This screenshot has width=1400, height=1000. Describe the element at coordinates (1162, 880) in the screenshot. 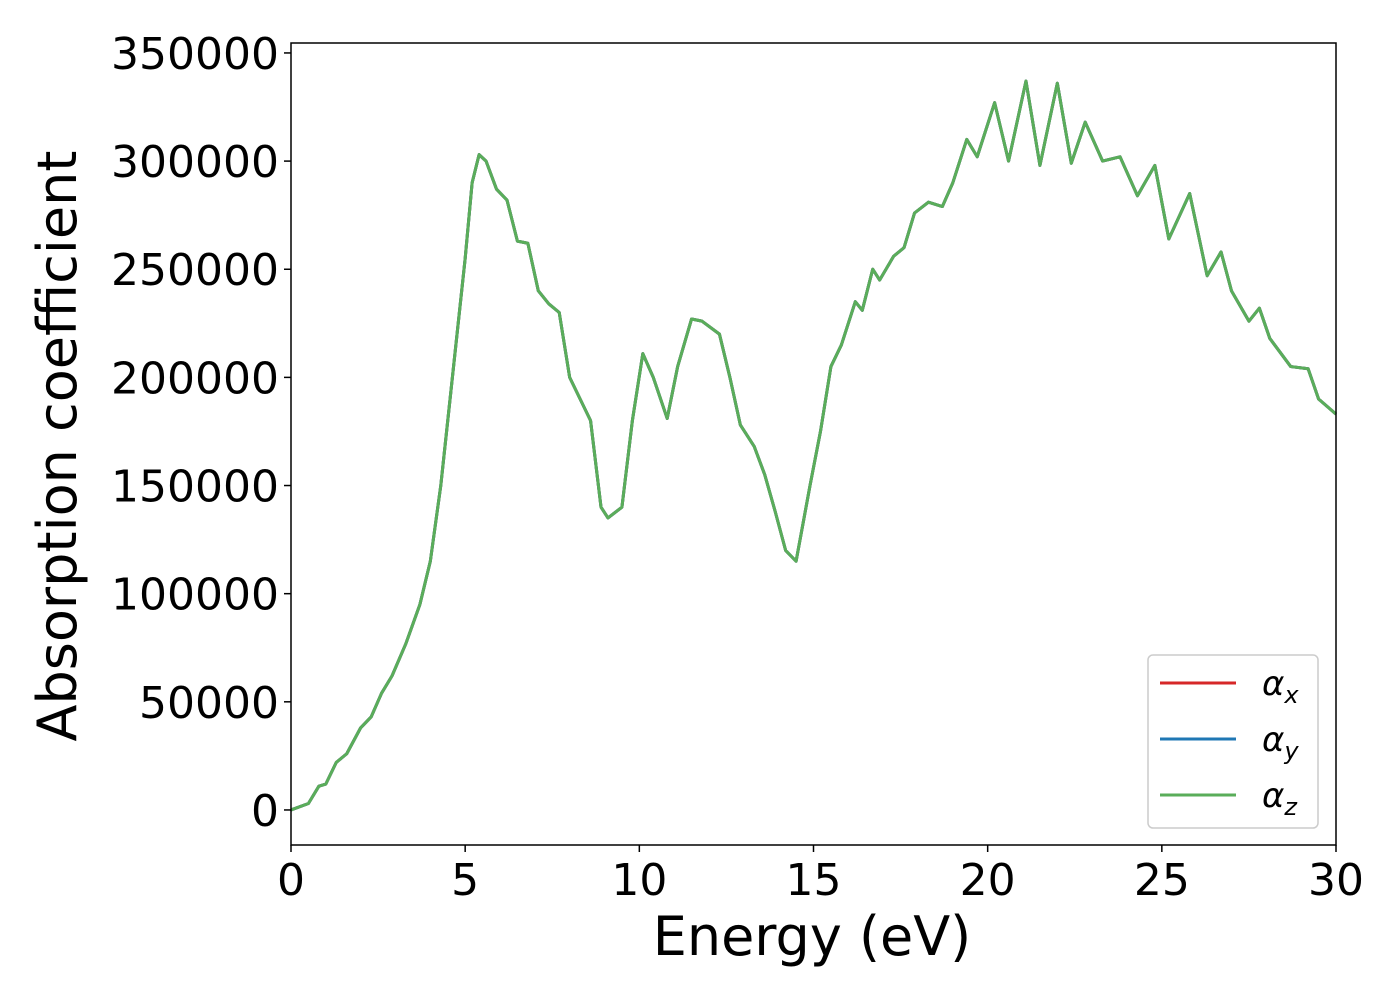

I see `x-tick-label: 25` at that location.